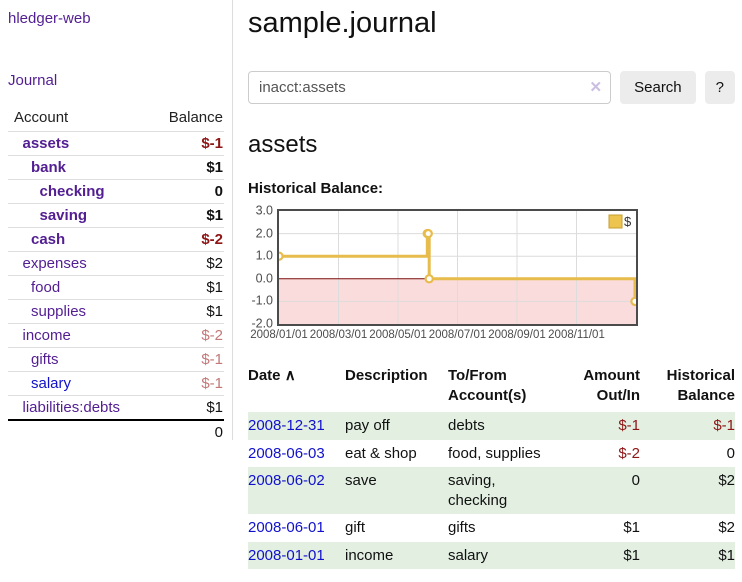  I want to click on app-brand-link: hledger-web, so click(49, 18).